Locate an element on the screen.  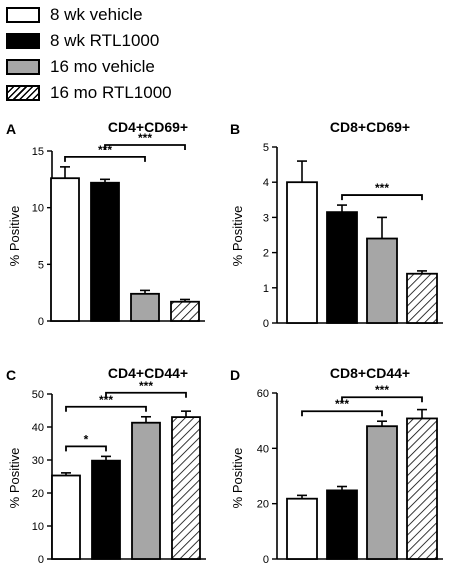
legend-swatch-gray is located at coordinates (23, 67).